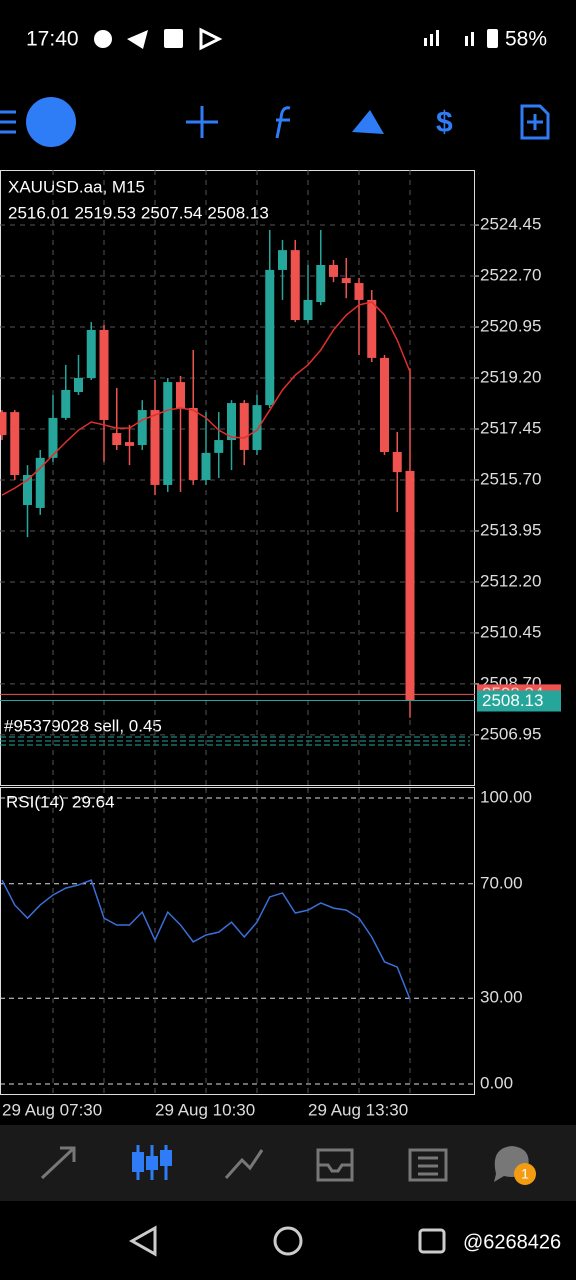 This screenshot has height=1280, width=576. I want to click on rsi-line, so click(206, 939).